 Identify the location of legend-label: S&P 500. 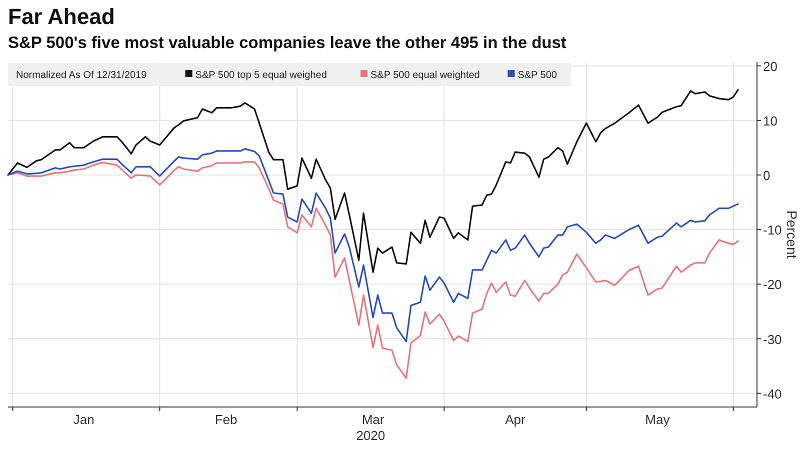
(538, 75).